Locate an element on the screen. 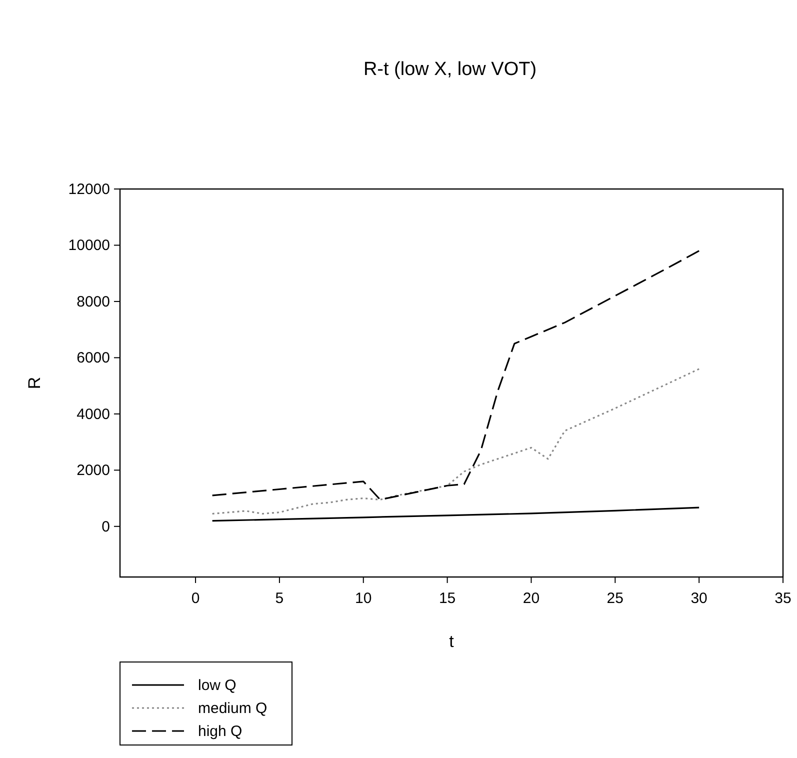  y-tick-label: 4000 is located at coordinates (93, 414).